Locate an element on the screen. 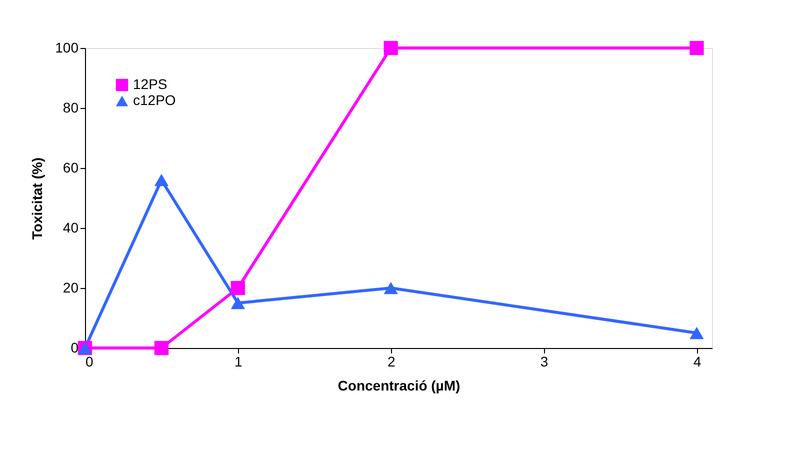 Image resolution: width=795 pixels, height=464 pixels. y-tick-label: 80 is located at coordinates (70, 108).